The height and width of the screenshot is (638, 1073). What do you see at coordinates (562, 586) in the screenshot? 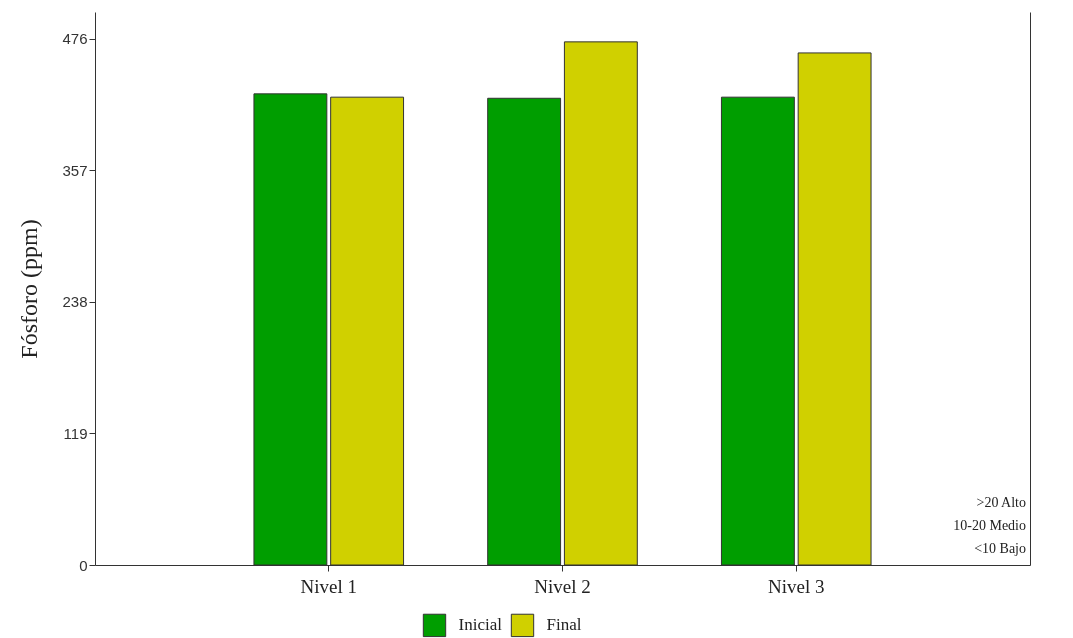
I see `x-tick-label: Nivel 2` at bounding box center [562, 586].